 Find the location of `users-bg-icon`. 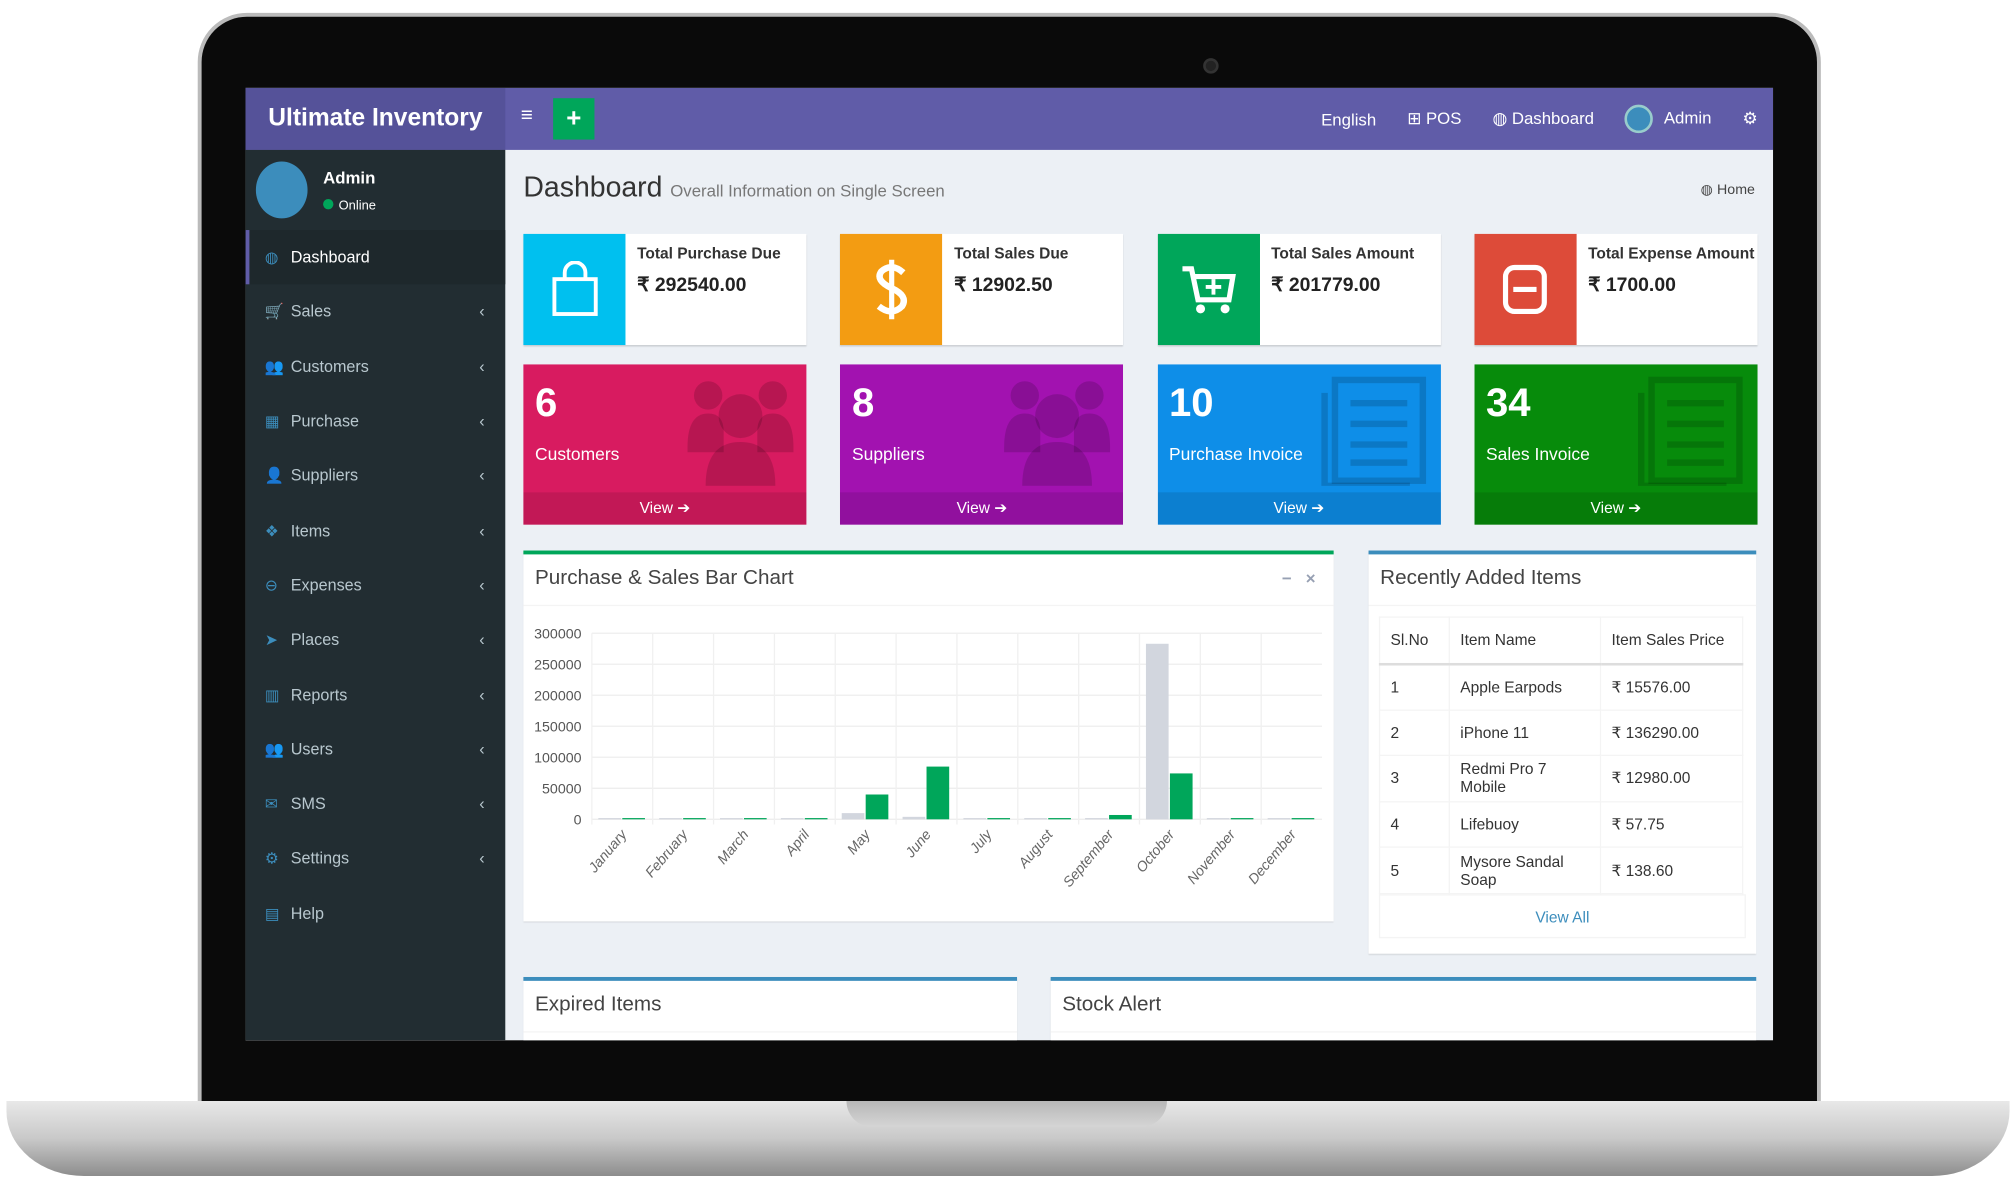

users-bg-icon is located at coordinates (1057, 430).